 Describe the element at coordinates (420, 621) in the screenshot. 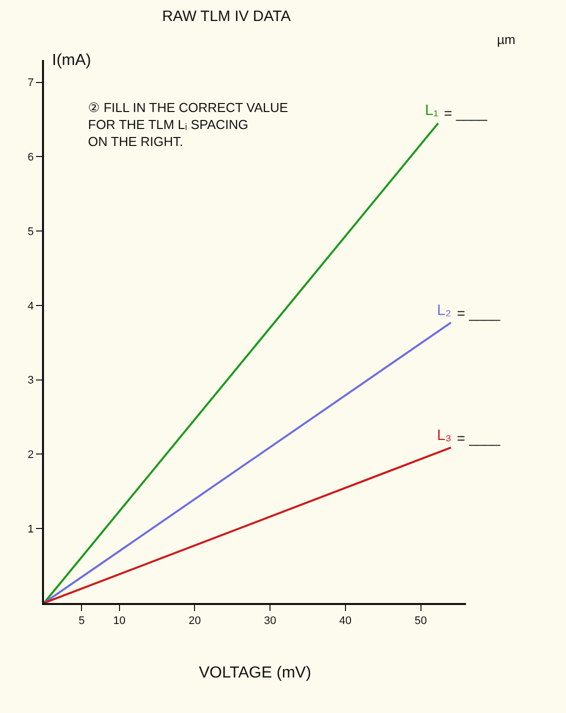

I see `x-tick-label: 50` at that location.